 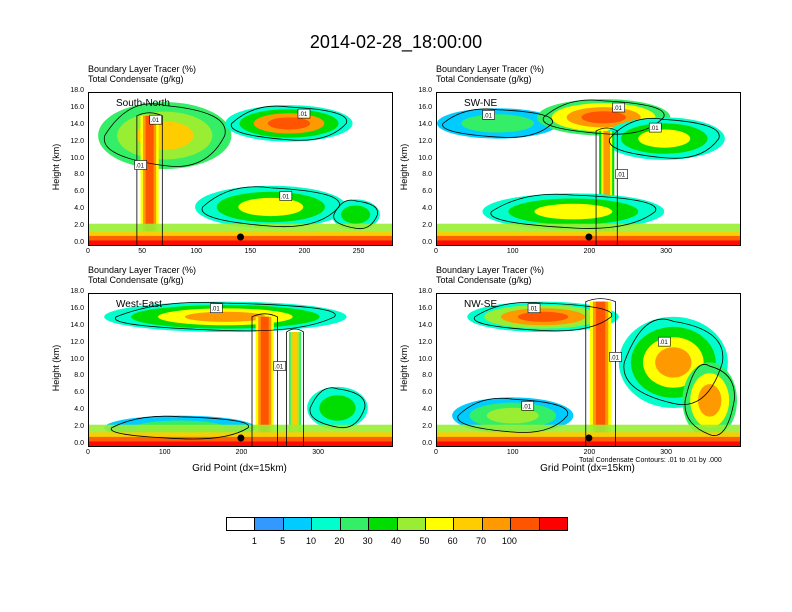 What do you see at coordinates (666, 251) in the screenshot?
I see `x-tick-label: 300` at bounding box center [666, 251].